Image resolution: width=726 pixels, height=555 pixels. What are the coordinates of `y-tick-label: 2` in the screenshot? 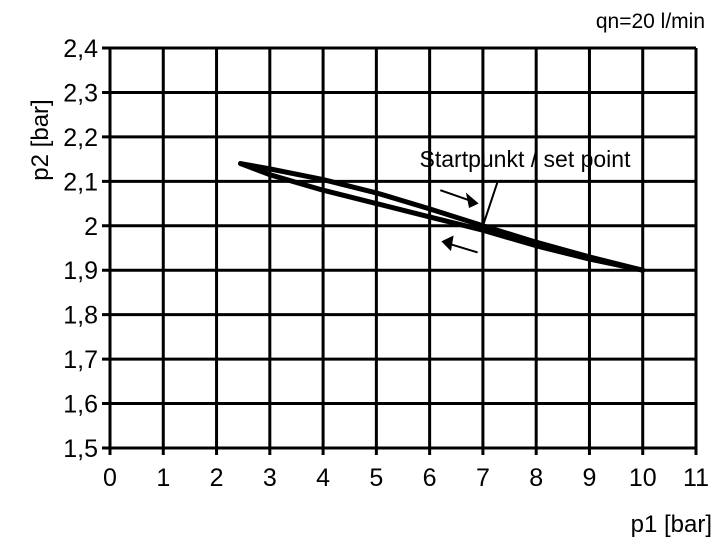 It's located at (91, 227).